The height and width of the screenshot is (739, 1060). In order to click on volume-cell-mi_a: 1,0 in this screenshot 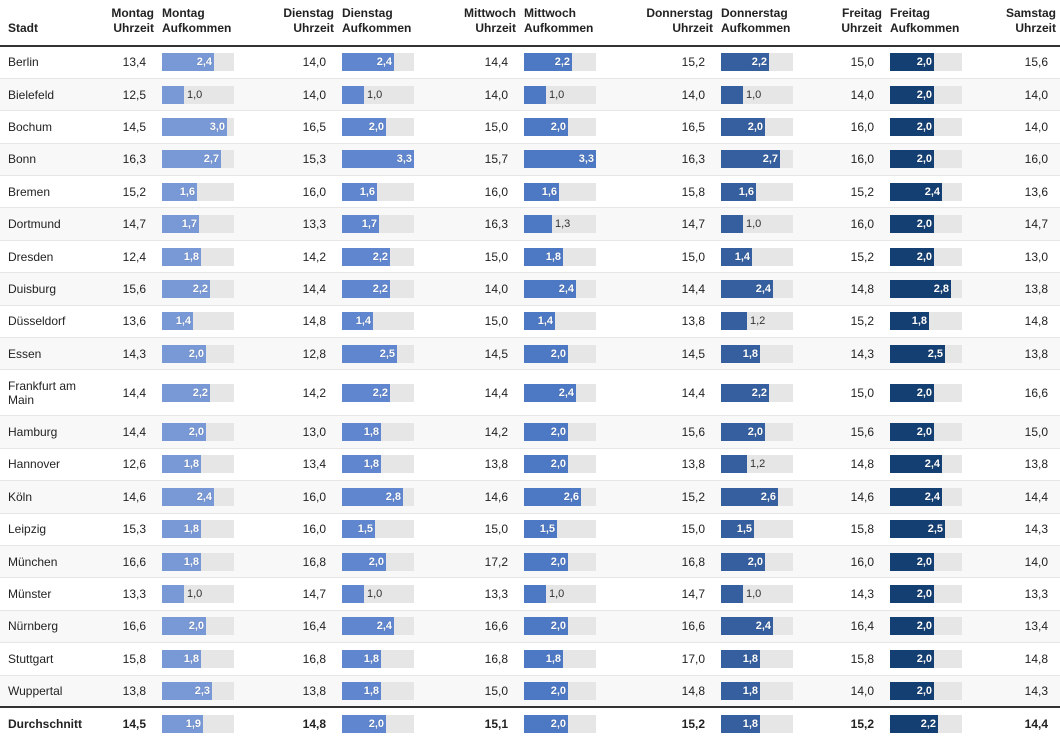, I will do `click(569, 95)`.